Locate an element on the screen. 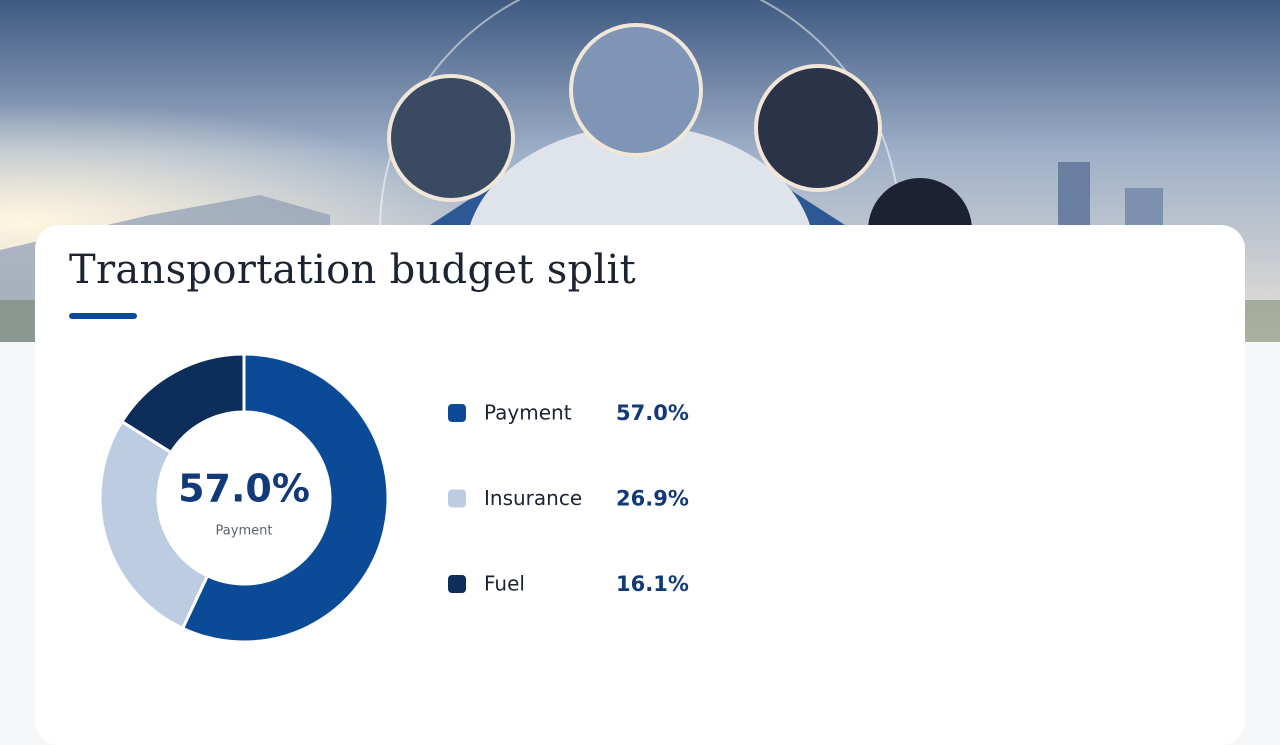 This screenshot has width=1280, height=745. chart-title: Transportation budget split is located at coordinates (353, 270).